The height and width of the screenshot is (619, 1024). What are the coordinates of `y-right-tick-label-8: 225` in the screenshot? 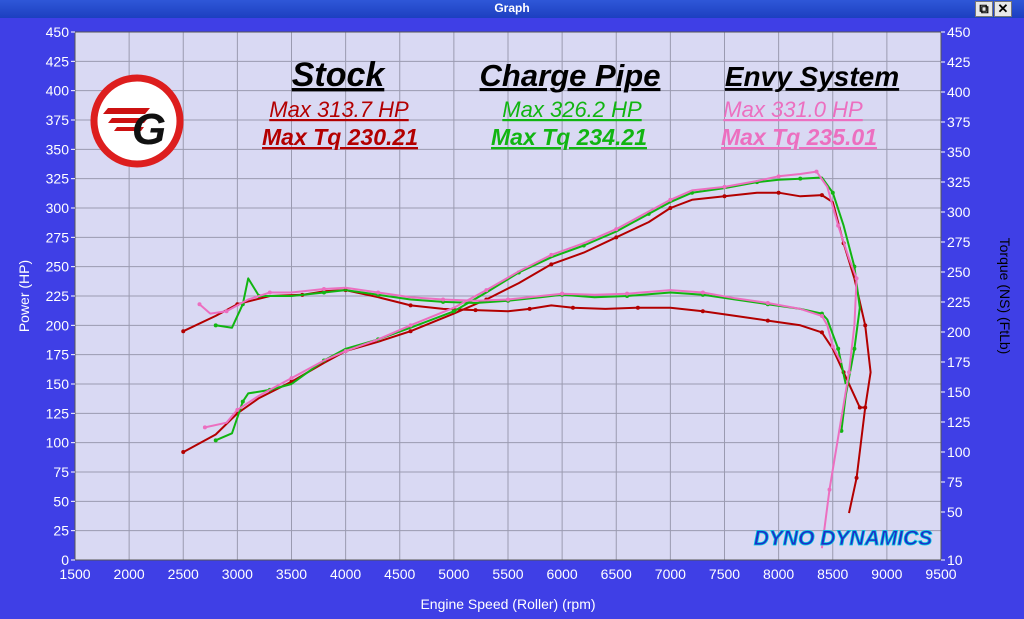 It's located at (959, 302).